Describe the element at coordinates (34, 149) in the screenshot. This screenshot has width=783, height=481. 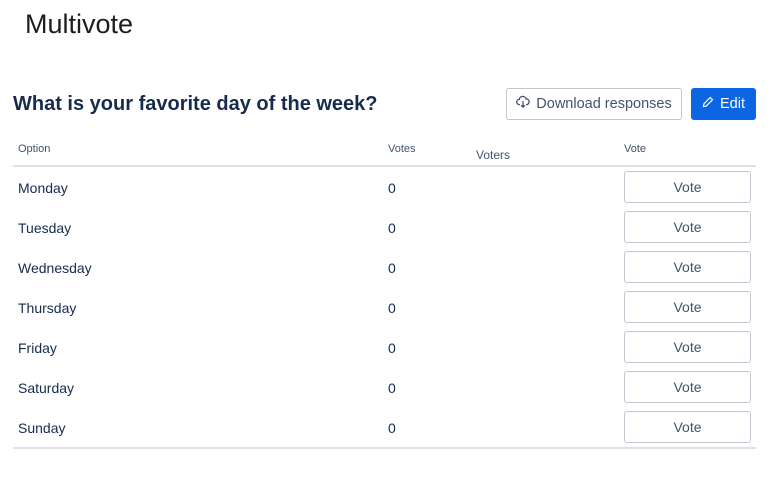
I see `column-header-option: Option` at that location.